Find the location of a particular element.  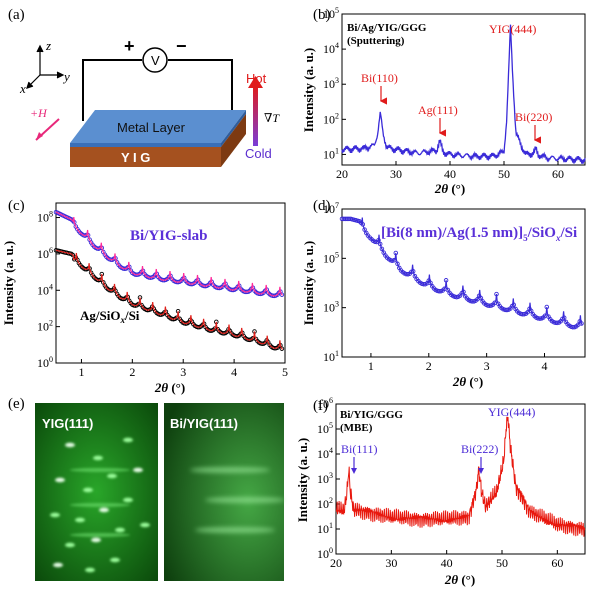

panel-letter-e: (e) is located at coordinates (16, 404).